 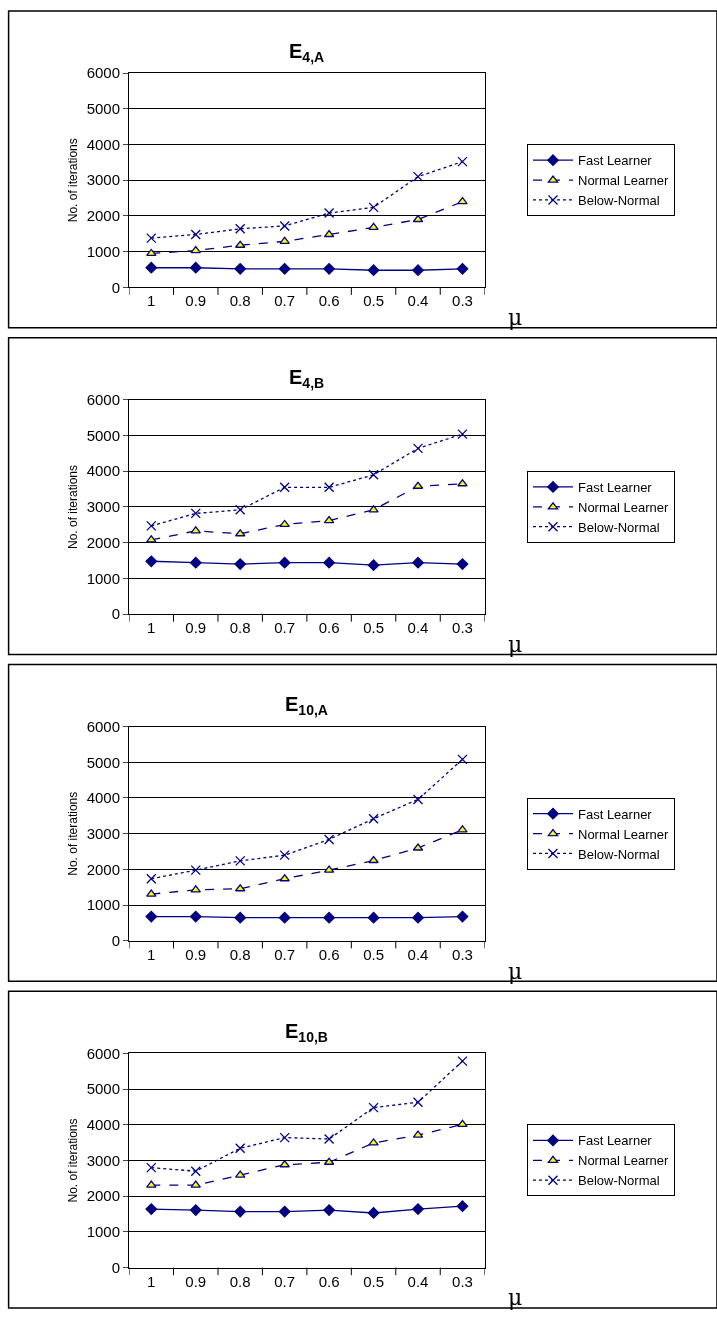 What do you see at coordinates (307, 53) in the screenshot?
I see `chart-title: E$_{4,A}$` at bounding box center [307, 53].